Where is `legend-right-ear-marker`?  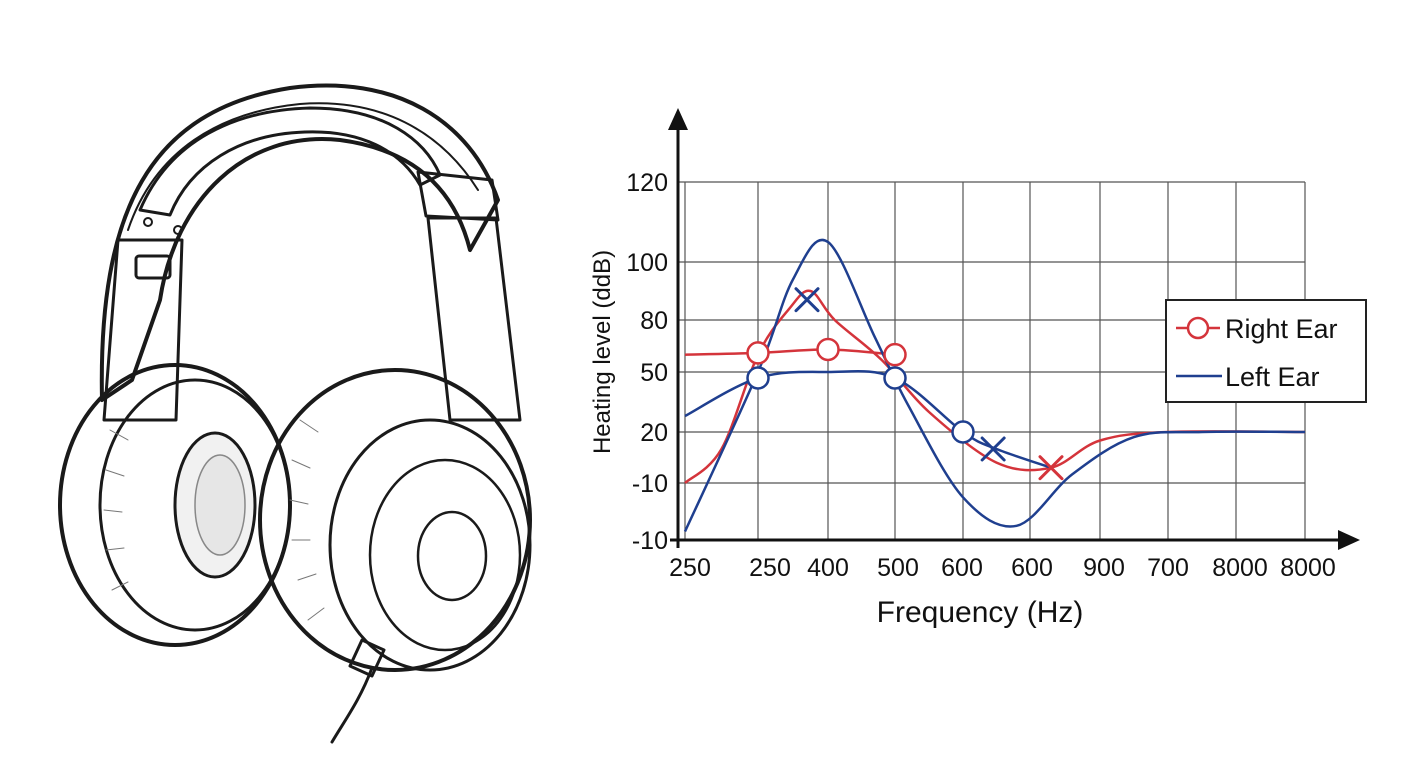 legend-right-ear-marker is located at coordinates (1198, 328).